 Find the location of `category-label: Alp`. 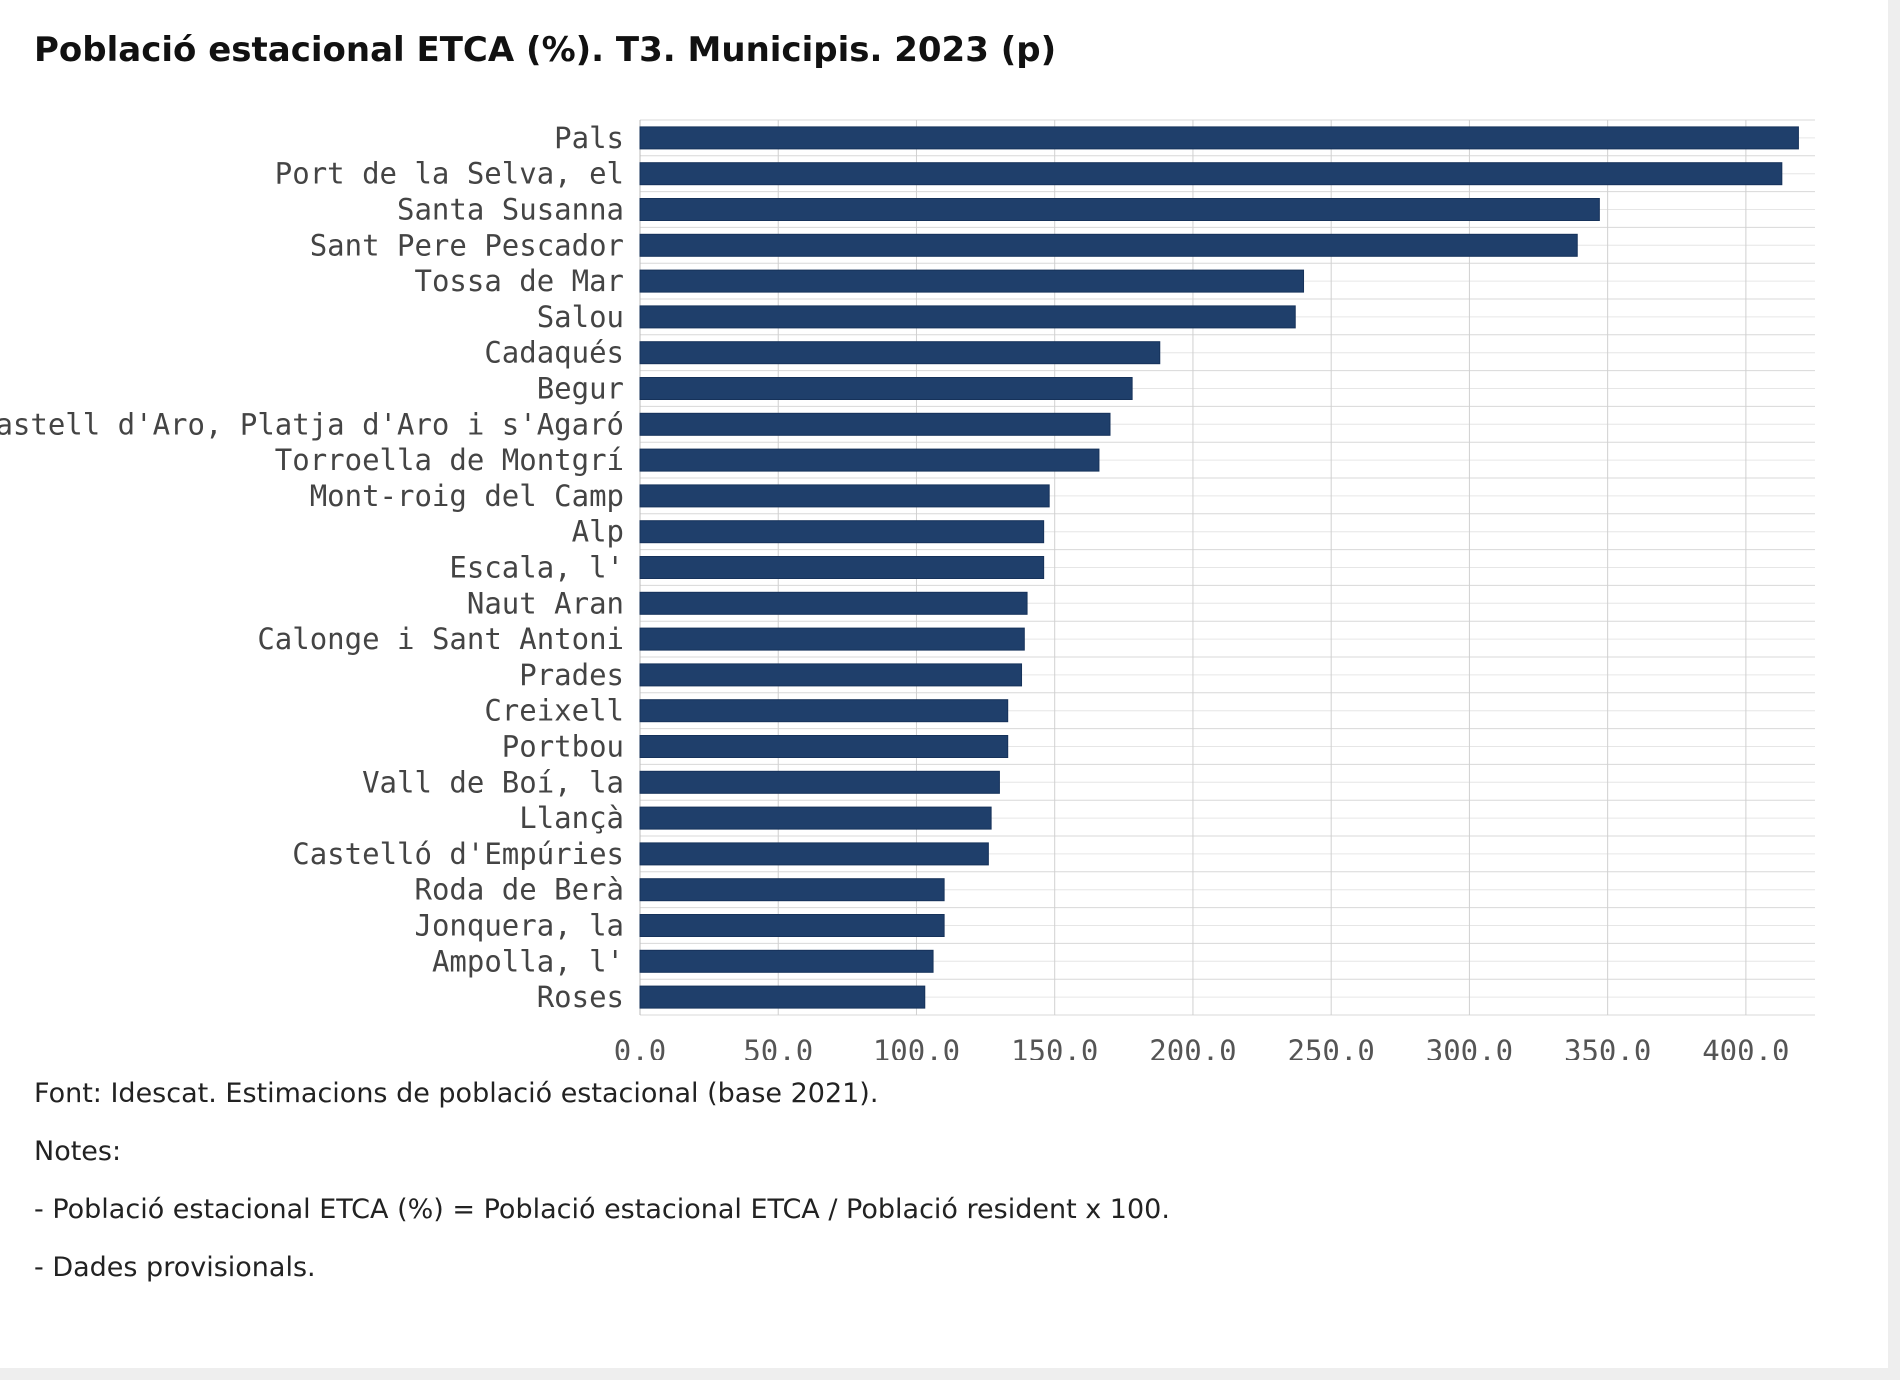

category-label: Alp is located at coordinates (598, 532).